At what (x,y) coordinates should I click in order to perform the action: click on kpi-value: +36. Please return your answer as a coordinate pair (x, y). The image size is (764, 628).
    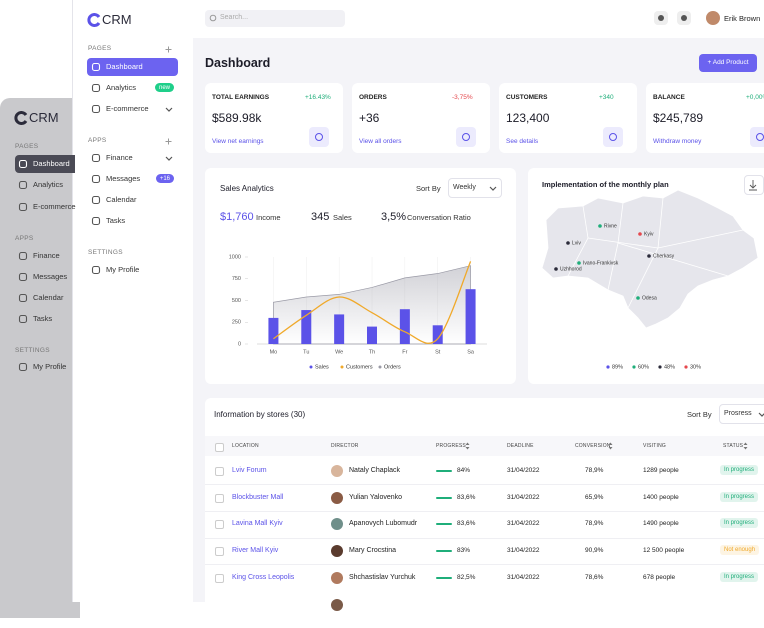
    Looking at the image, I should click on (369, 118).